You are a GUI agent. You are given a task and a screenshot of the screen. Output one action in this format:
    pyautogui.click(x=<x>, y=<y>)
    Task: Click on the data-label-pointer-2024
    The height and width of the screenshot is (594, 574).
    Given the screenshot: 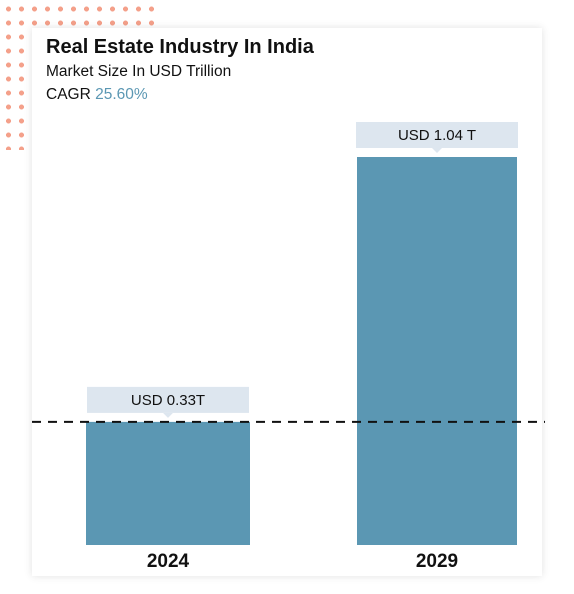 What is the action you would take?
    pyautogui.click(x=168, y=415)
    